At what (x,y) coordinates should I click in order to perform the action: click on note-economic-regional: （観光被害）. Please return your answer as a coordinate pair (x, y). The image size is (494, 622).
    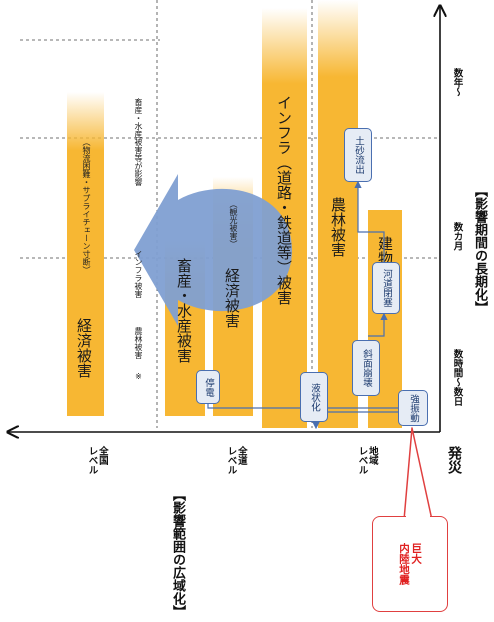
    Looking at the image, I should click on (233, 224).